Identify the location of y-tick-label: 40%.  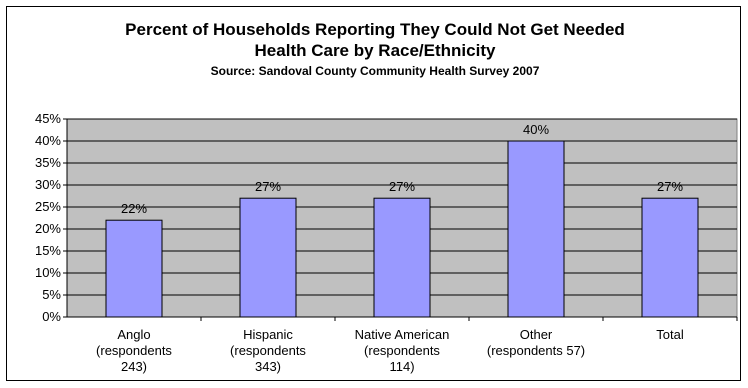
(48, 140).